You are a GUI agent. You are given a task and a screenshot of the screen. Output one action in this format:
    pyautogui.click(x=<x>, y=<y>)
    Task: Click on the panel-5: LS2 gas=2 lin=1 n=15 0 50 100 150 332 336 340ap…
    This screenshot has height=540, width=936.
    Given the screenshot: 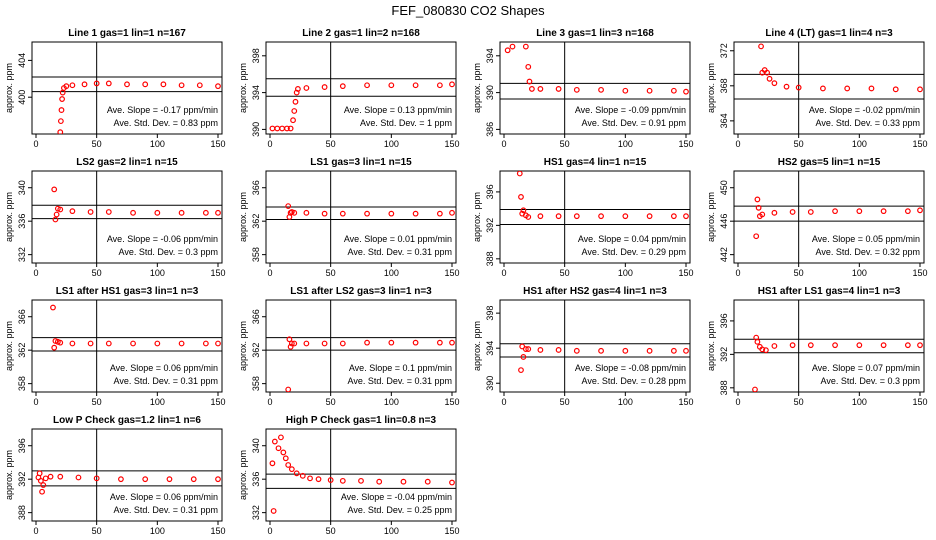 What is the action you would take?
    pyautogui.click(x=115, y=217)
    